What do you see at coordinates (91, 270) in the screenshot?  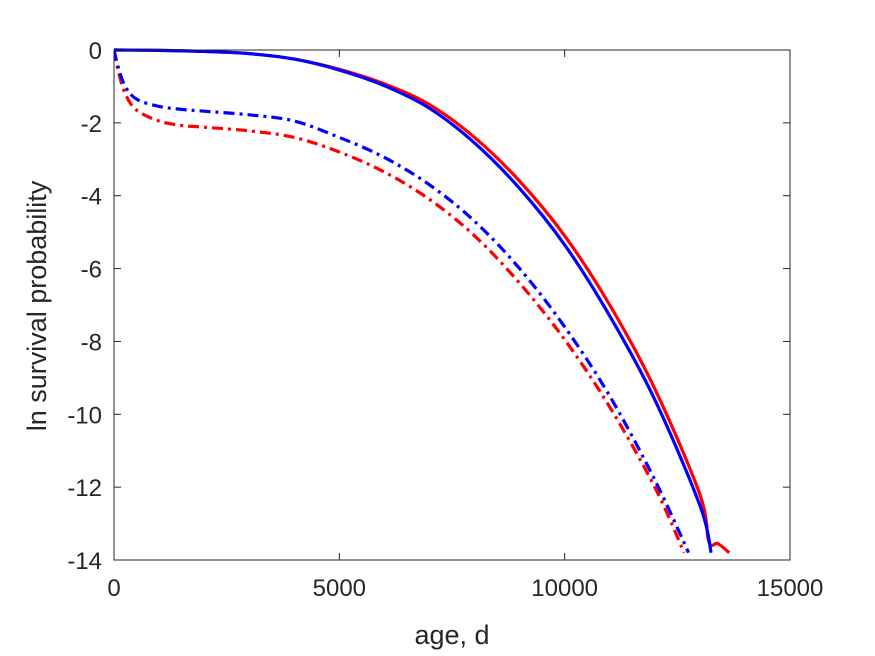 I see `y-tick-label: -6` at bounding box center [91, 270].